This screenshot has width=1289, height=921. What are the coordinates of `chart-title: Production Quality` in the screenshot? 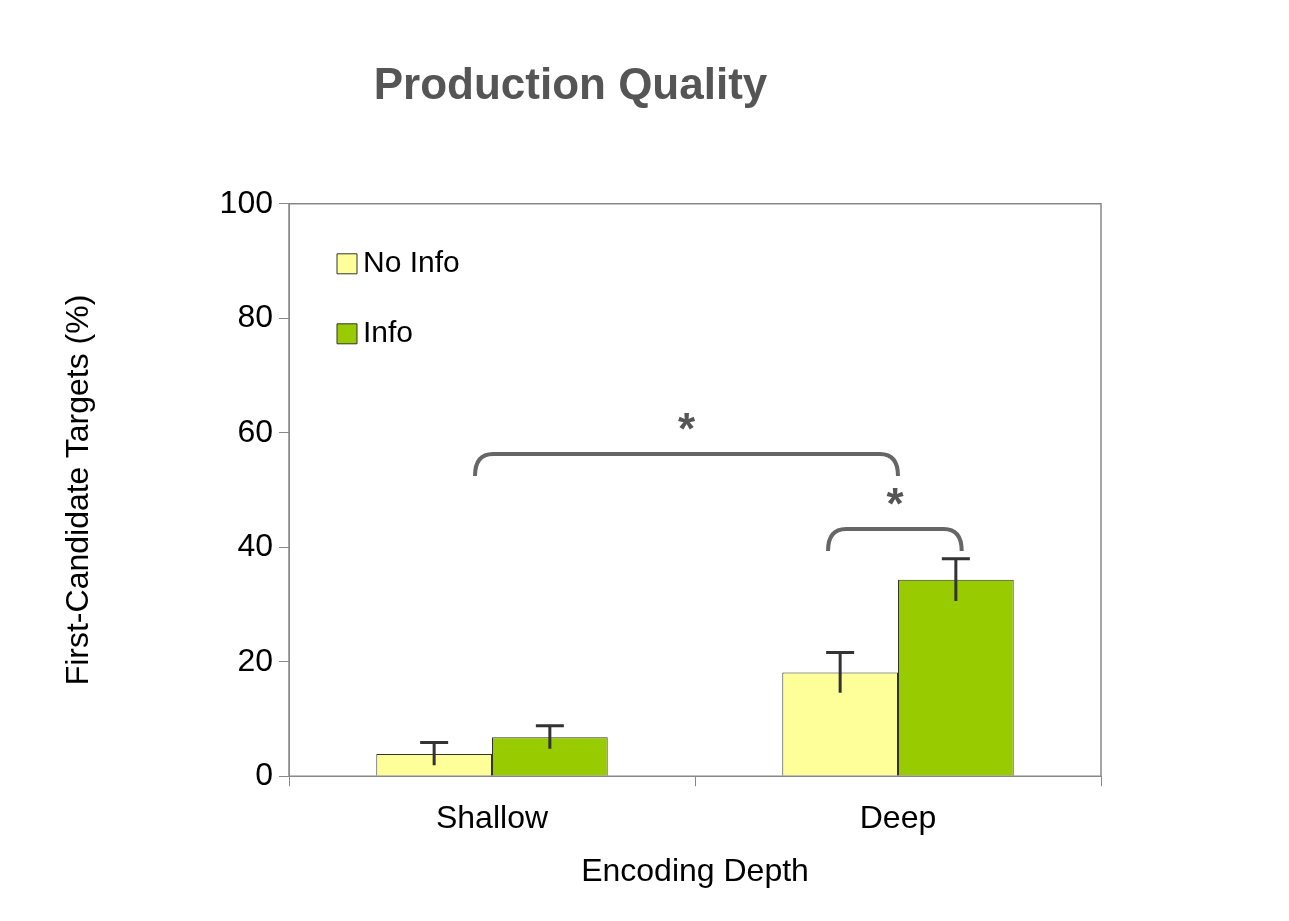 It's located at (570, 83).